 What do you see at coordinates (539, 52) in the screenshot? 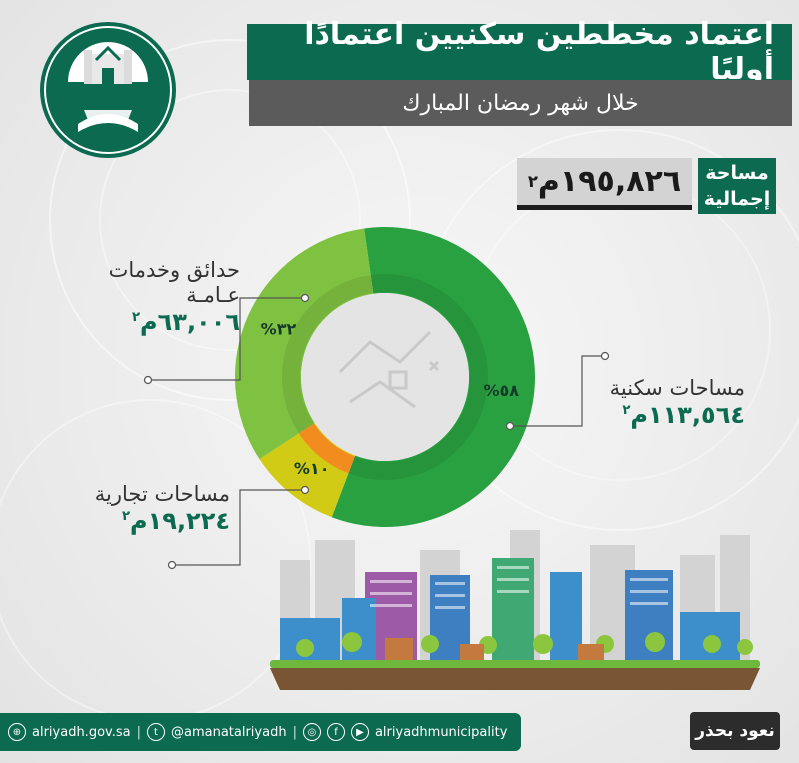
I see `title-text: اعتماد مخططين سكنيين اعتمادًا أوليًا` at bounding box center [539, 52].